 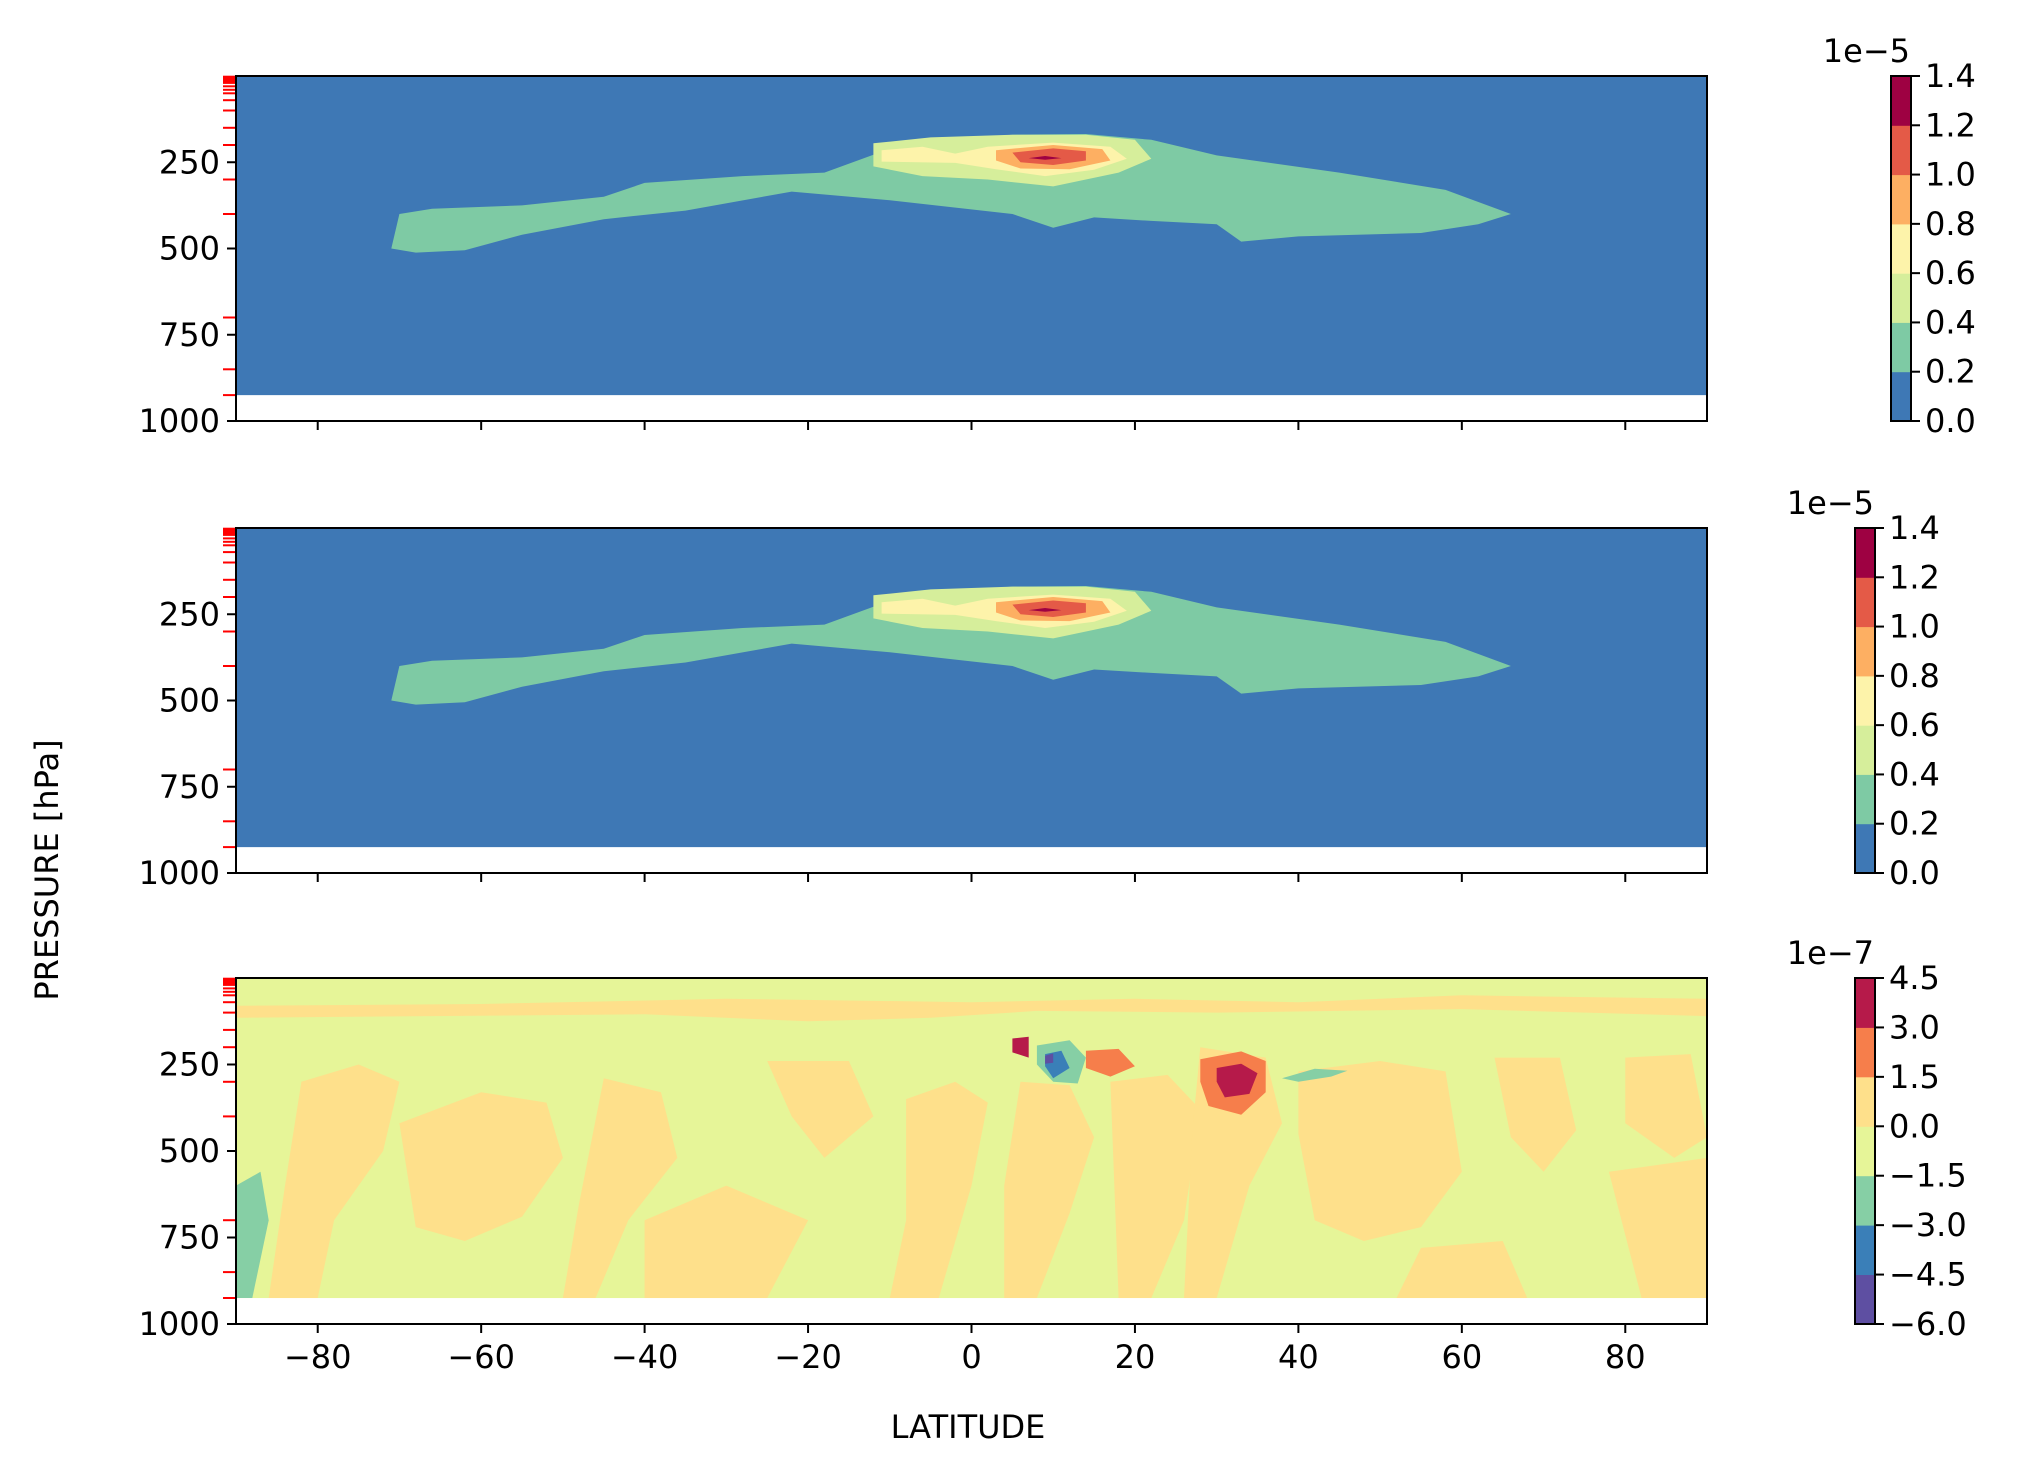 What do you see at coordinates (1135, 1357) in the screenshot?
I see `x-tick-label: 20` at bounding box center [1135, 1357].